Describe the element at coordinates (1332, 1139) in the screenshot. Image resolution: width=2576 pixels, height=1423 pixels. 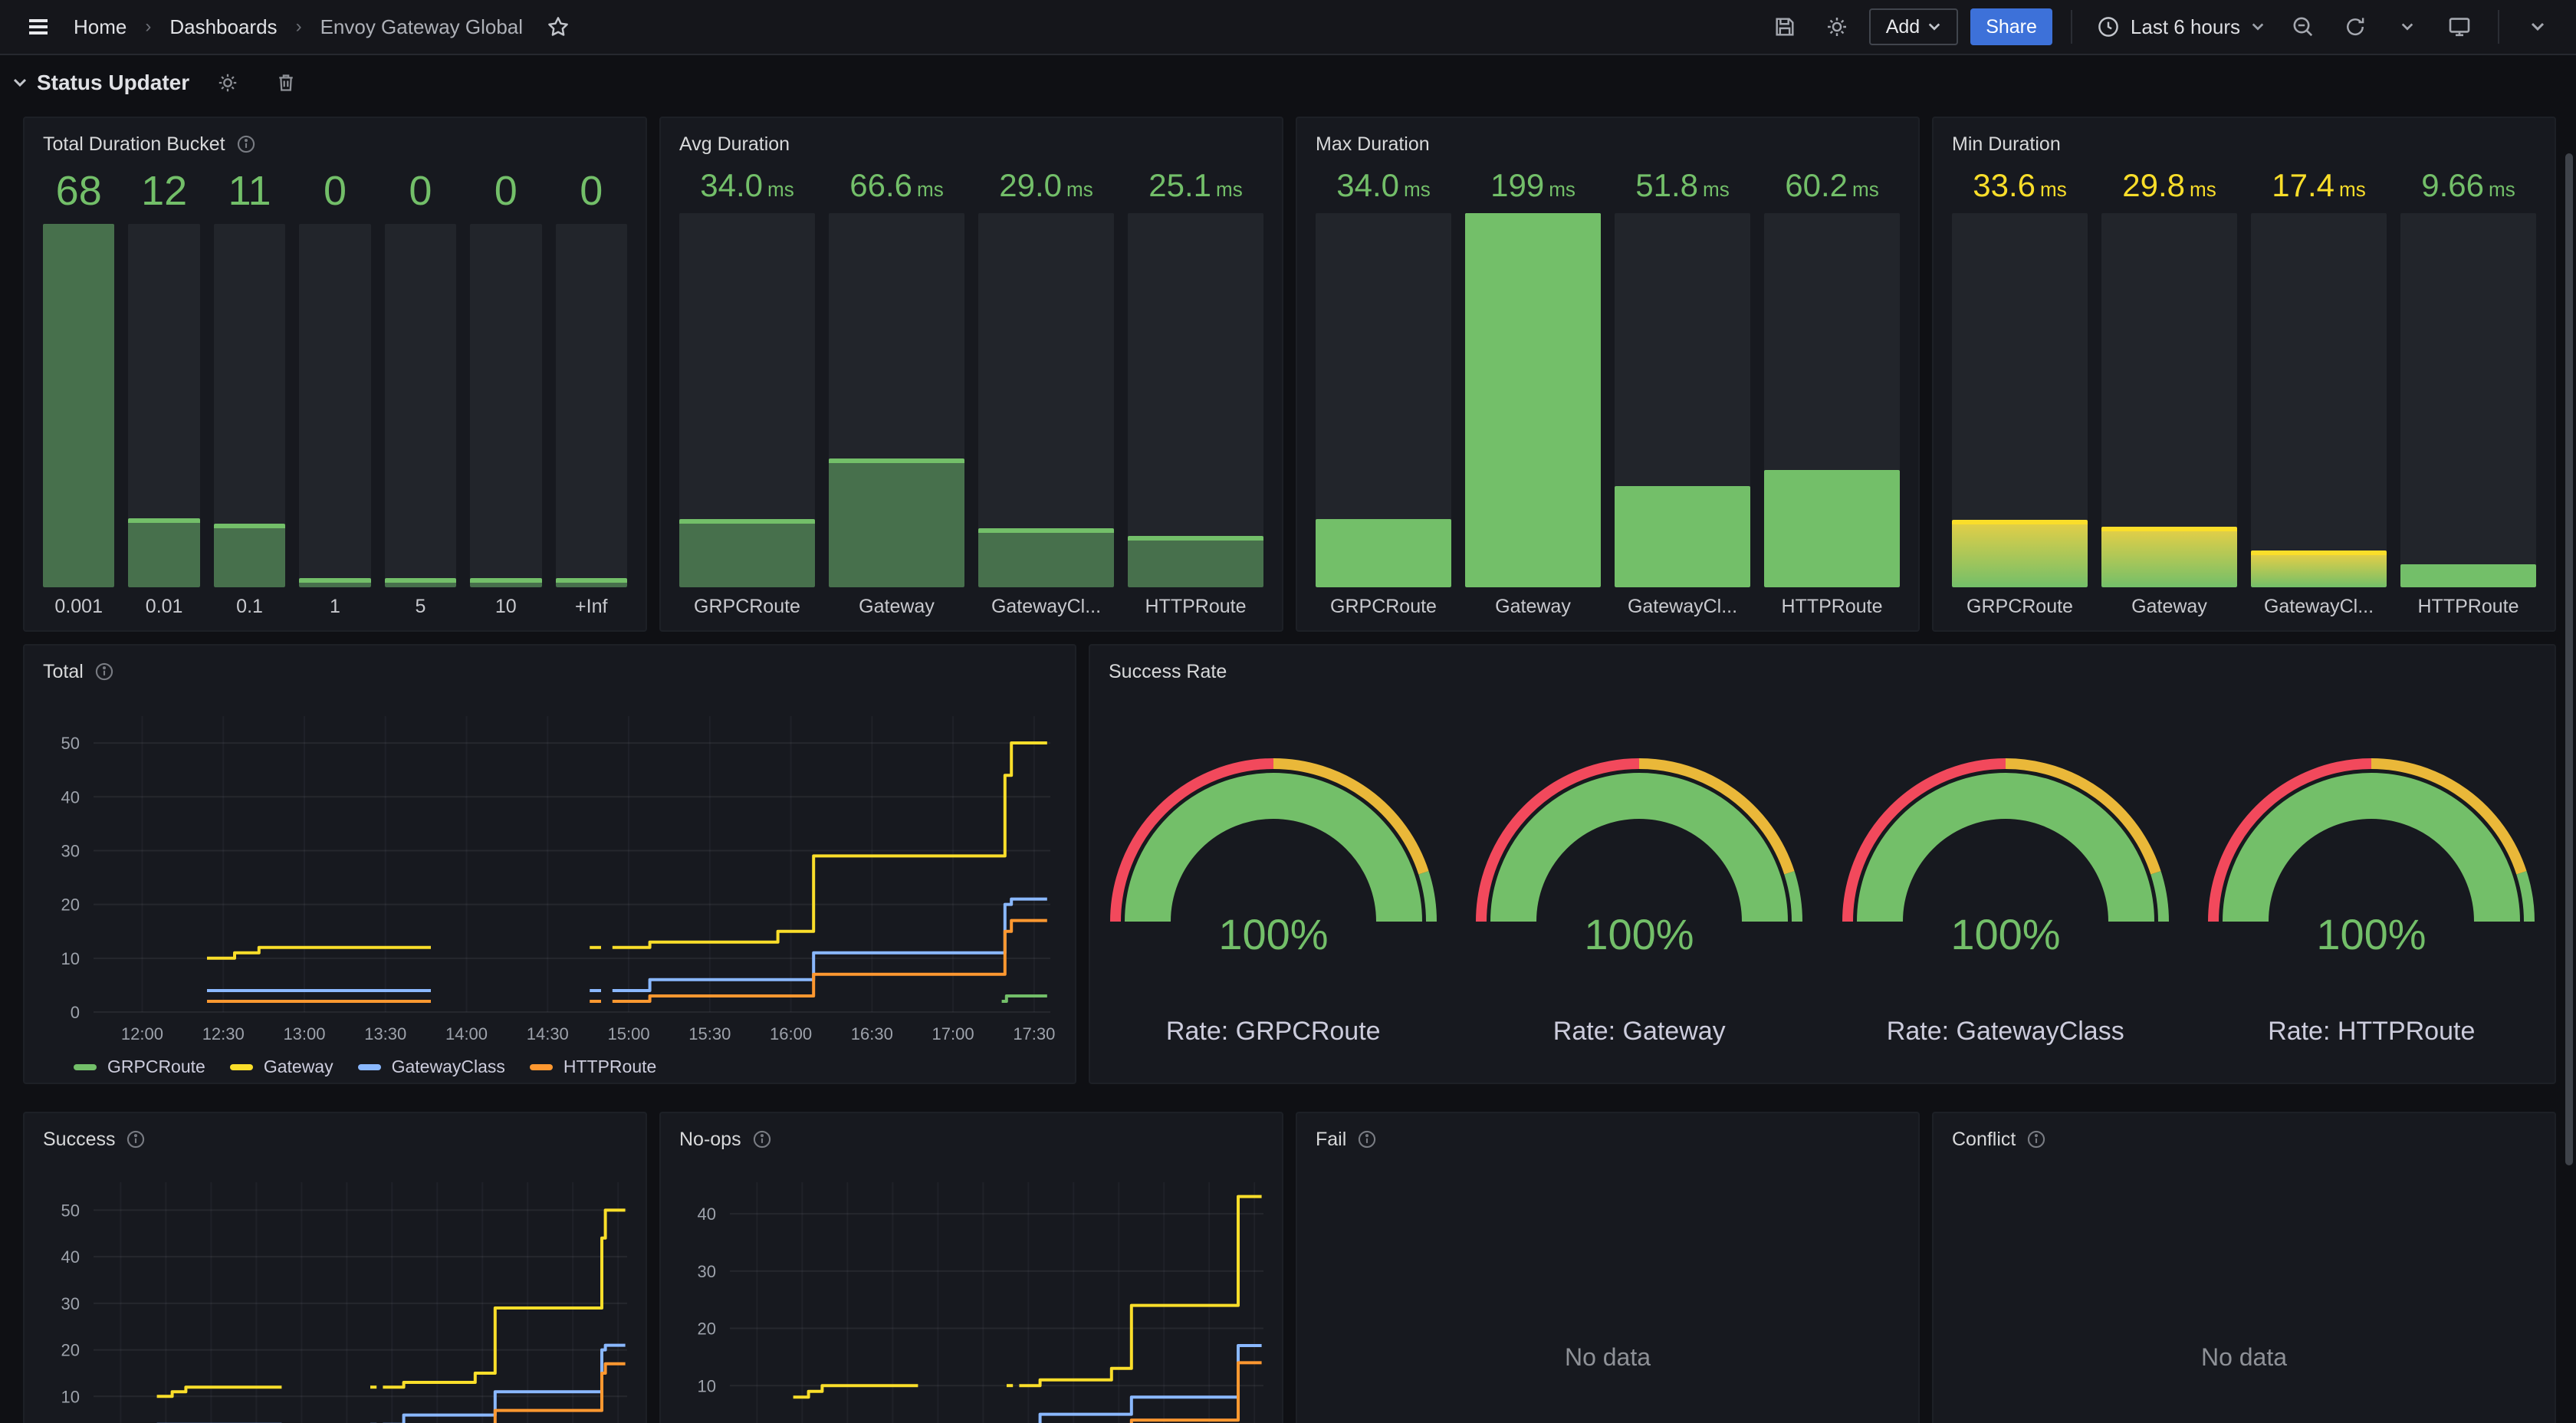
I see `panel-title: Fail` at that location.